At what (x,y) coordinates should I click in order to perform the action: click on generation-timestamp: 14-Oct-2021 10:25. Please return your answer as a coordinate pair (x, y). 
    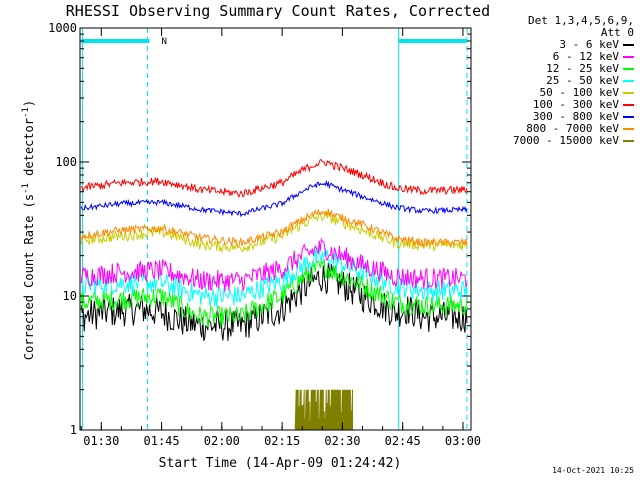
    Looking at the image, I should click on (593, 470).